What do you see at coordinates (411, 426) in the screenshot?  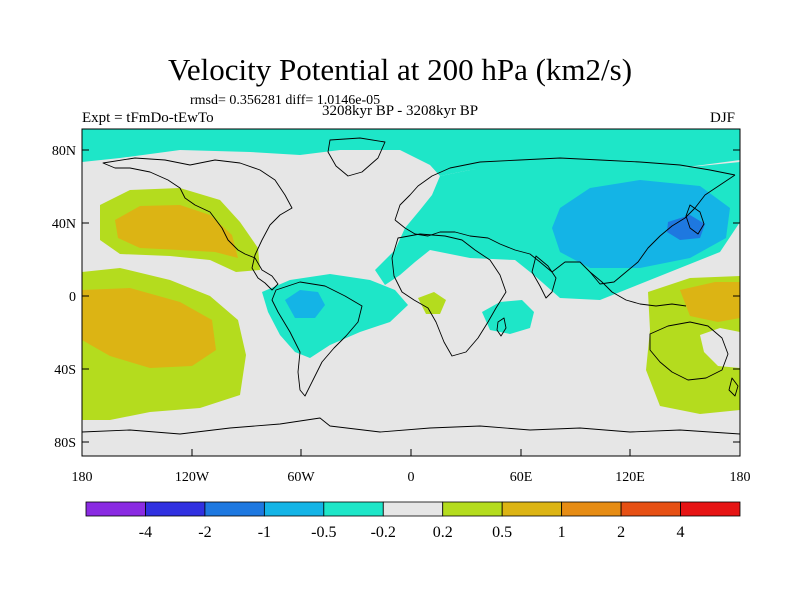 I see `antarctica-coast` at bounding box center [411, 426].